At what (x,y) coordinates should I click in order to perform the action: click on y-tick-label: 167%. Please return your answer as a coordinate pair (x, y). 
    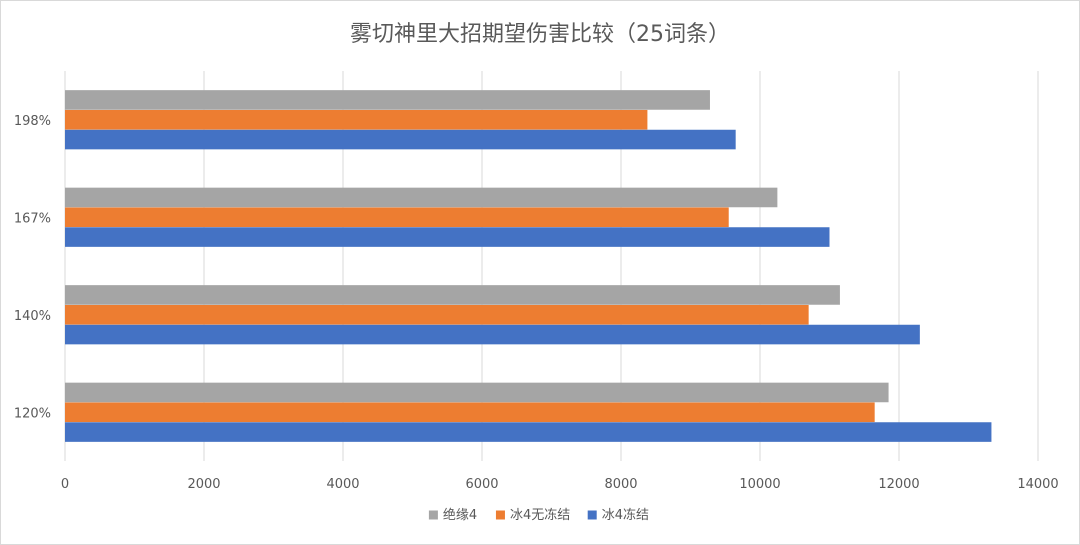
    Looking at the image, I should click on (32, 218).